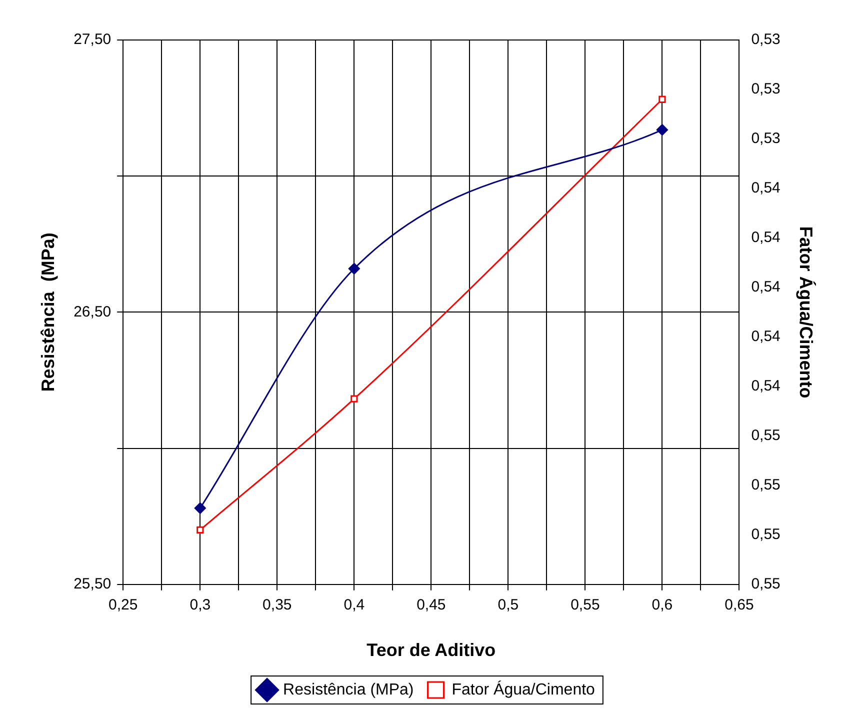 This screenshot has height=722, width=844. I want to click on x-tick-label: 0,45, so click(431, 605).